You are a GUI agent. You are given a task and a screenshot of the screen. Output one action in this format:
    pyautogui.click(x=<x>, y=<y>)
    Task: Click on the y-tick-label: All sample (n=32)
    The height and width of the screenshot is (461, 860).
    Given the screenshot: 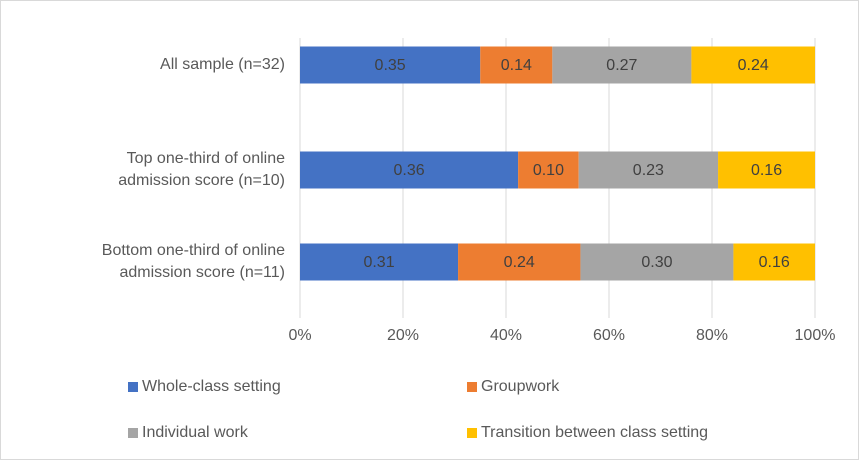 What is the action you would take?
    pyautogui.click(x=222, y=64)
    